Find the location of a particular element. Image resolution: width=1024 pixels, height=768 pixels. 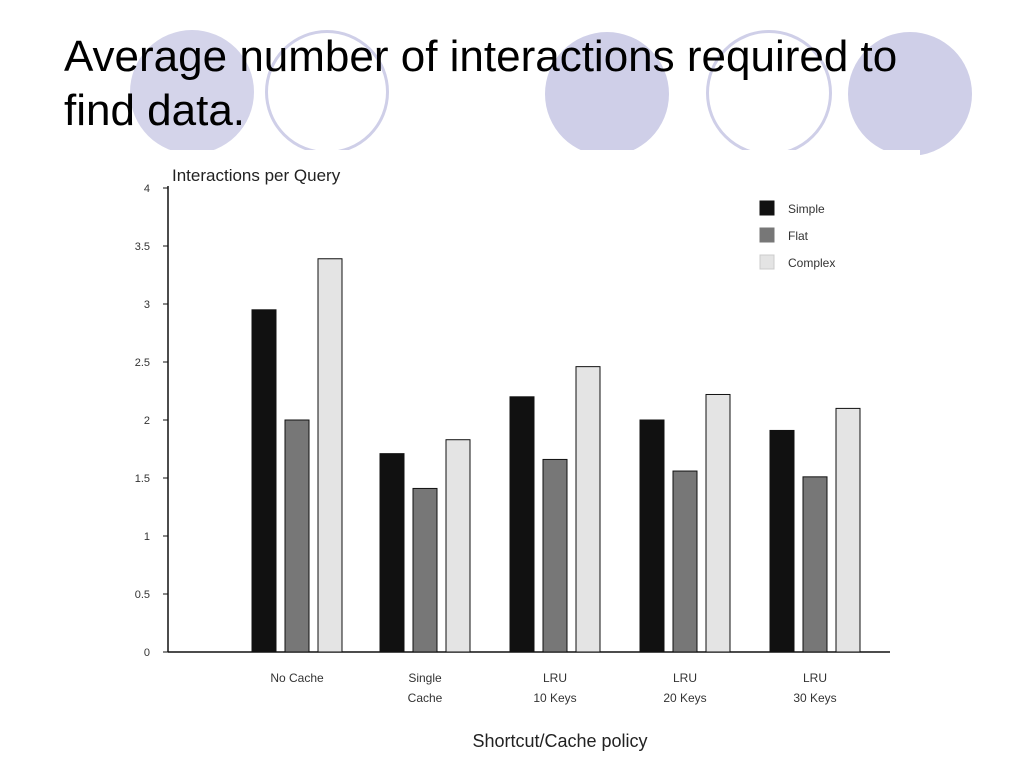

legend-label-flat: Flat is located at coordinates (798, 236).